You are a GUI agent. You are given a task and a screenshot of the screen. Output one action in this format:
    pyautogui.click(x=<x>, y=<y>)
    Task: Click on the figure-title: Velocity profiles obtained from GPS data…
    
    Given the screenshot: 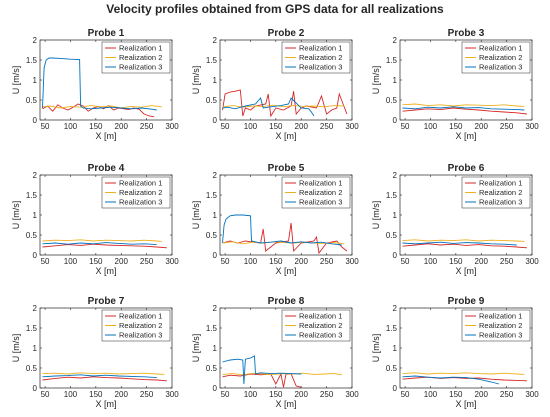 What is the action you would take?
    pyautogui.click(x=275, y=9)
    